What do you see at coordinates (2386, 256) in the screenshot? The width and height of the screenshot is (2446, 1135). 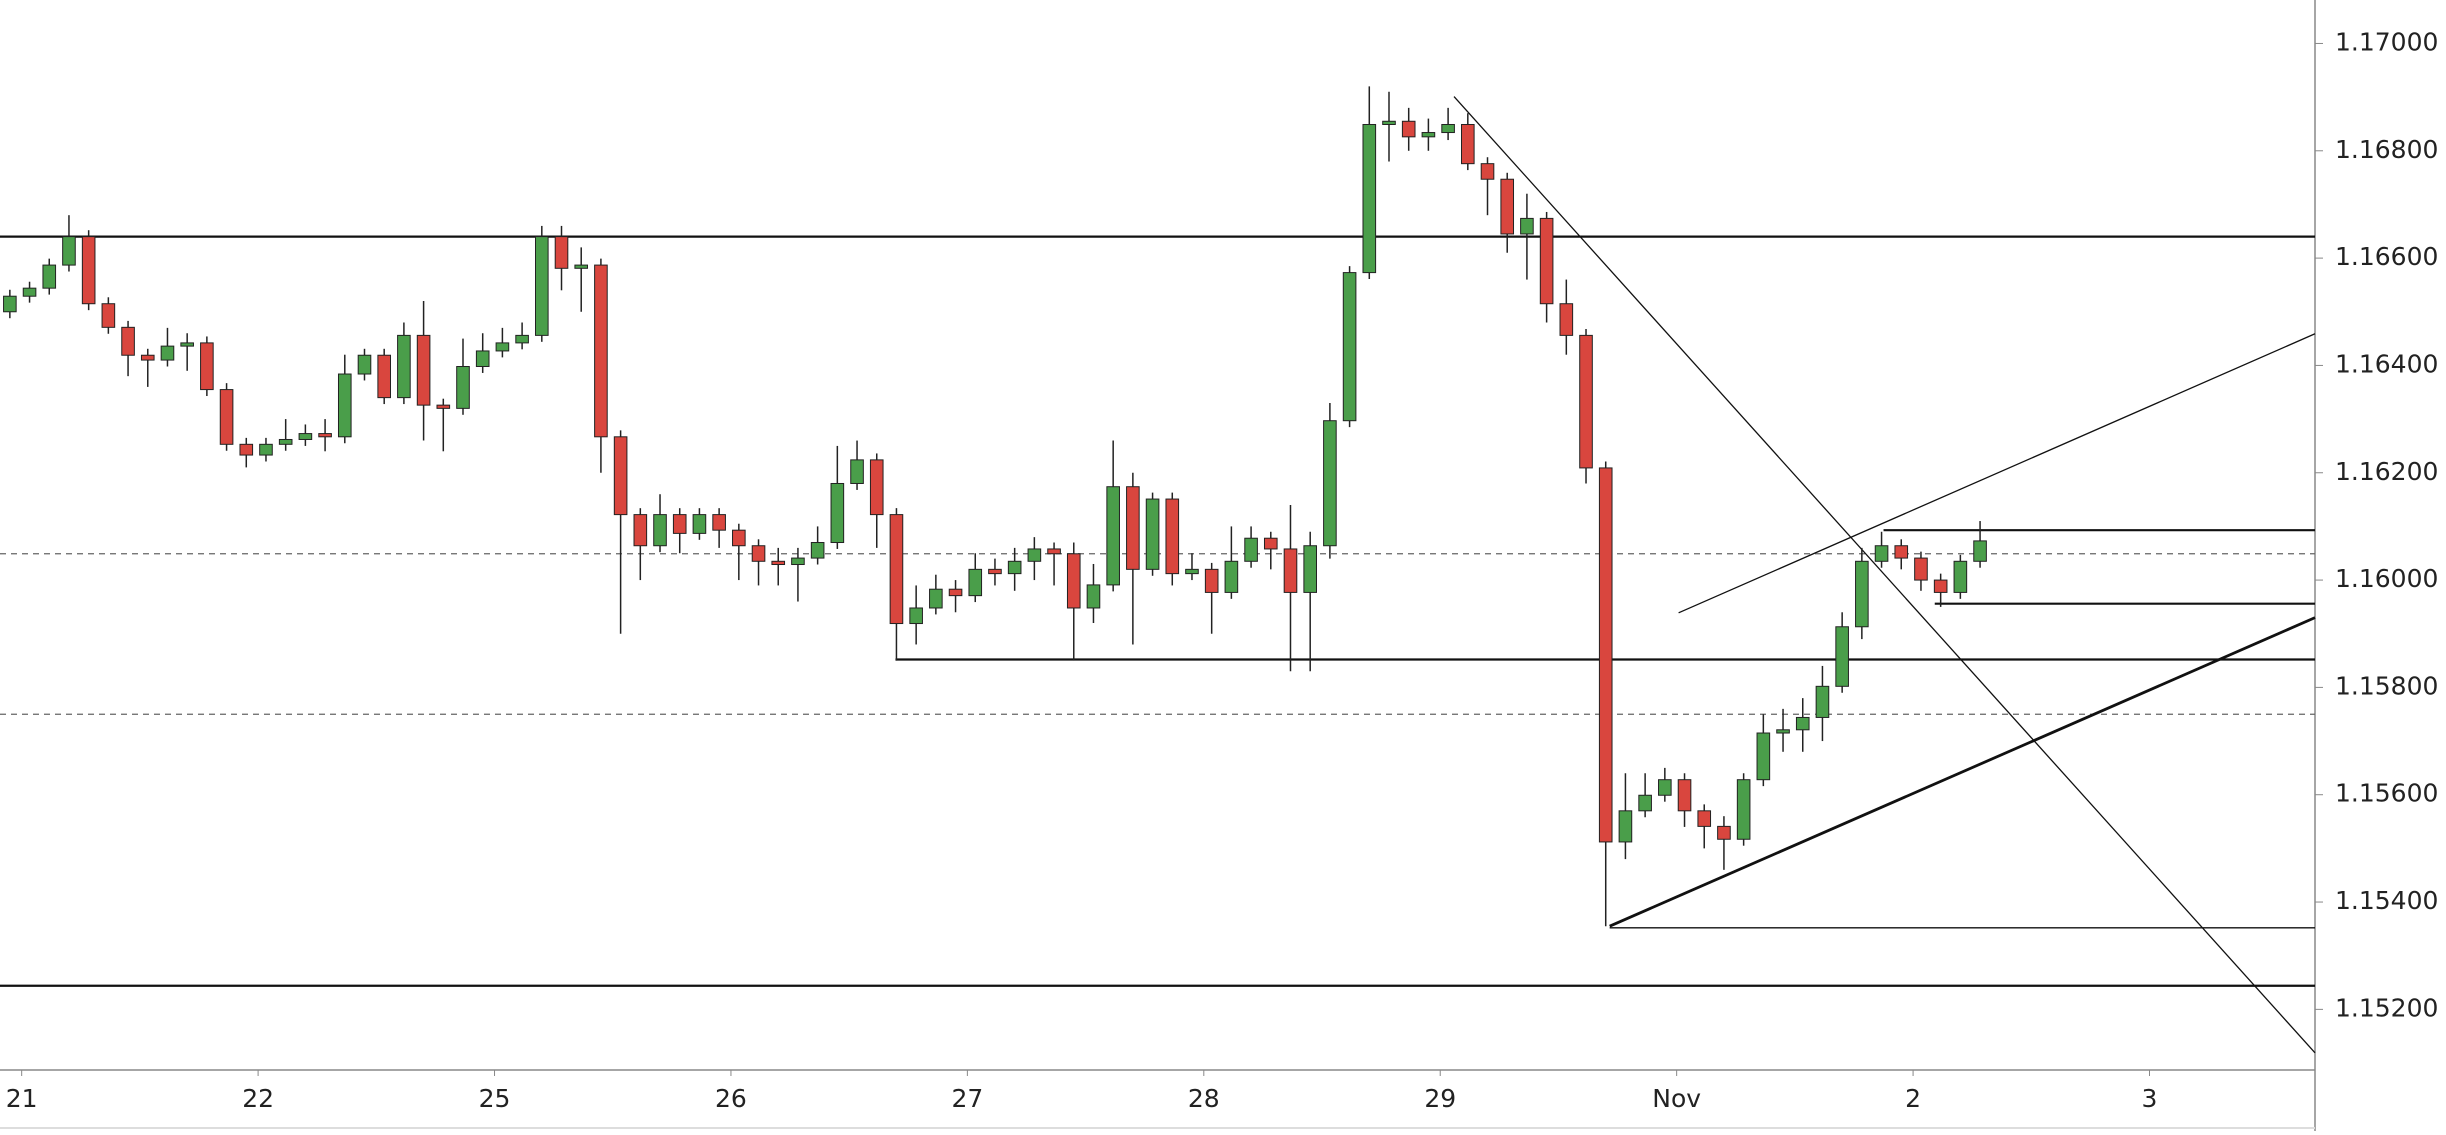 I see `y-tick-label: 1.16600` at bounding box center [2386, 256].